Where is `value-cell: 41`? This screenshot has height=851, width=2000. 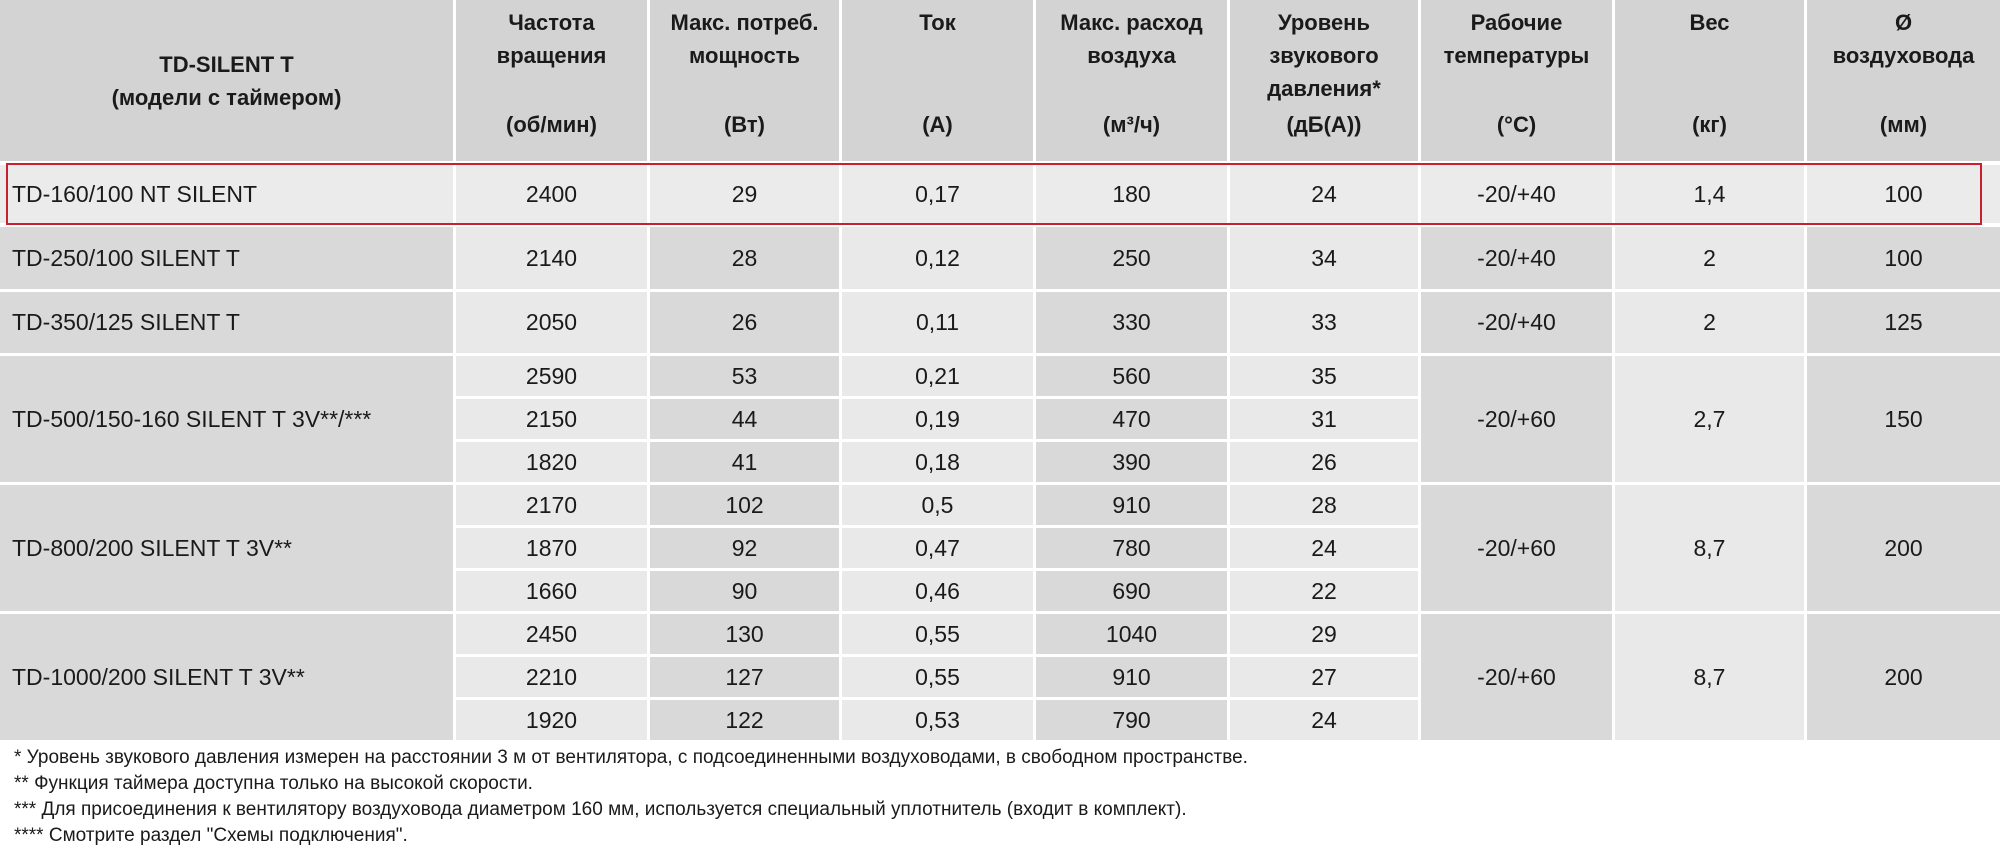 value-cell: 41 is located at coordinates (744, 462).